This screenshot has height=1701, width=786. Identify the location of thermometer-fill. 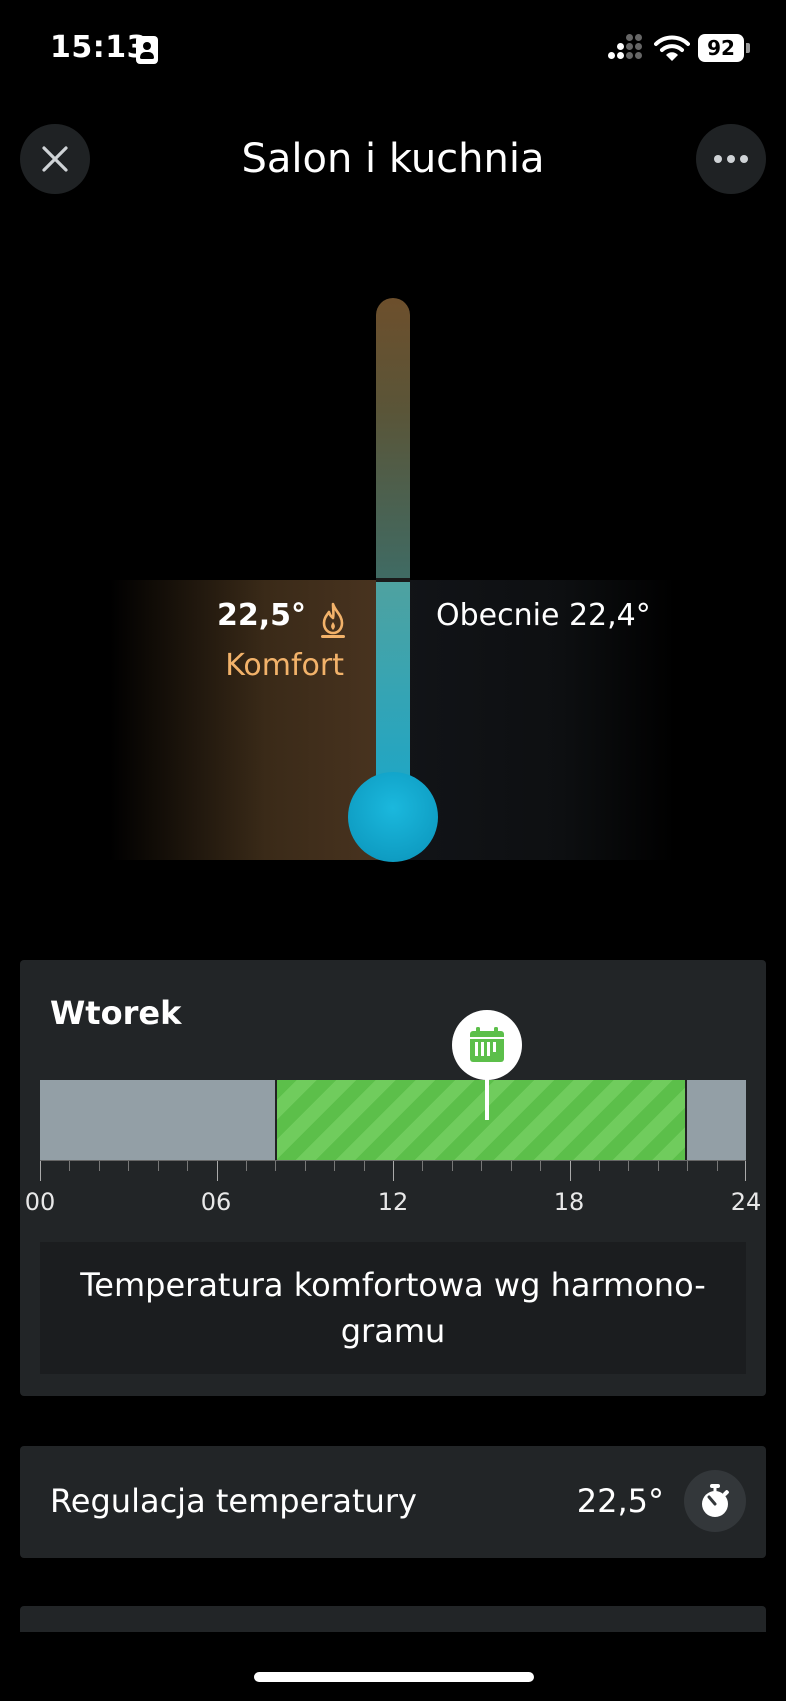
(393, 687).